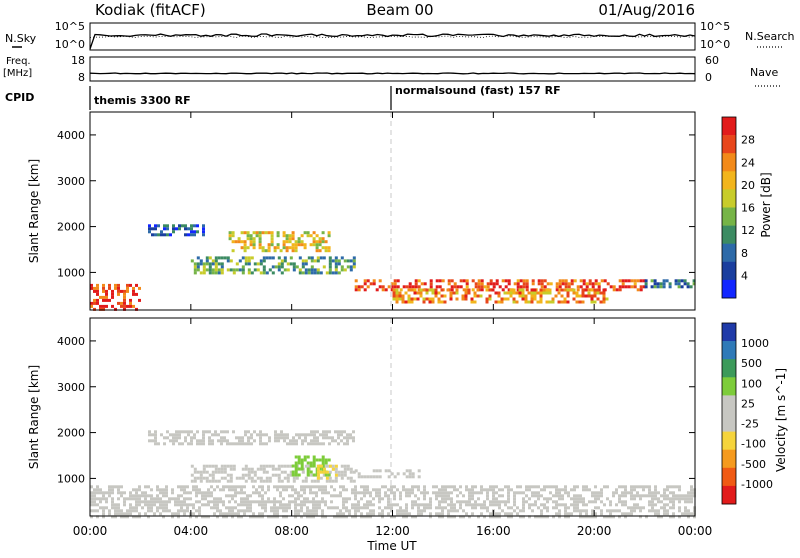 The height and width of the screenshot is (558, 800). I want to click on y-tick-label: 4000, so click(71, 135).